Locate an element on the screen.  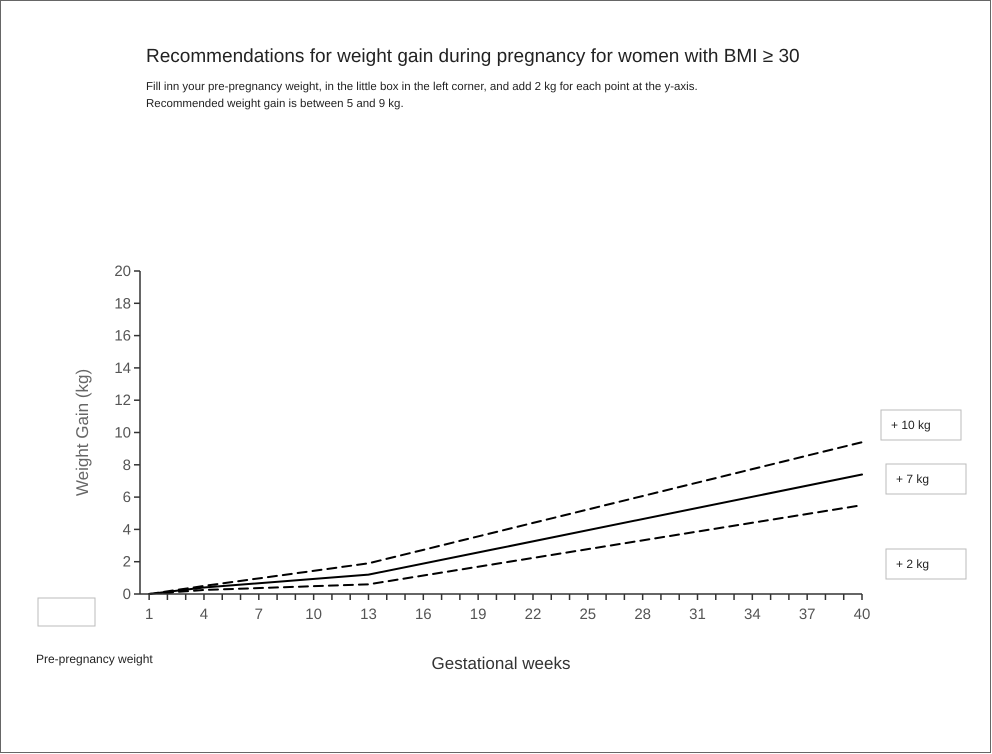
y-axis-title: Weight Gain (kg) is located at coordinates (82, 432).